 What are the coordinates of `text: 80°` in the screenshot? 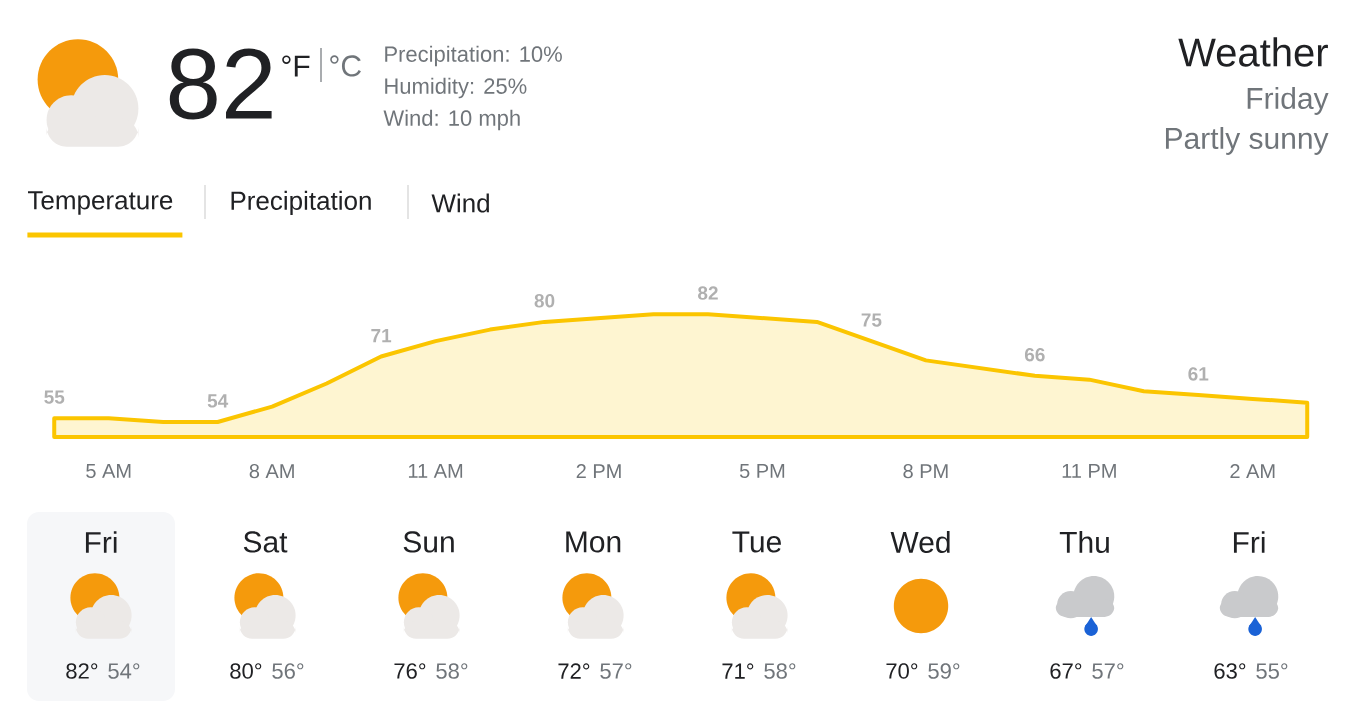 It's located at (246, 671).